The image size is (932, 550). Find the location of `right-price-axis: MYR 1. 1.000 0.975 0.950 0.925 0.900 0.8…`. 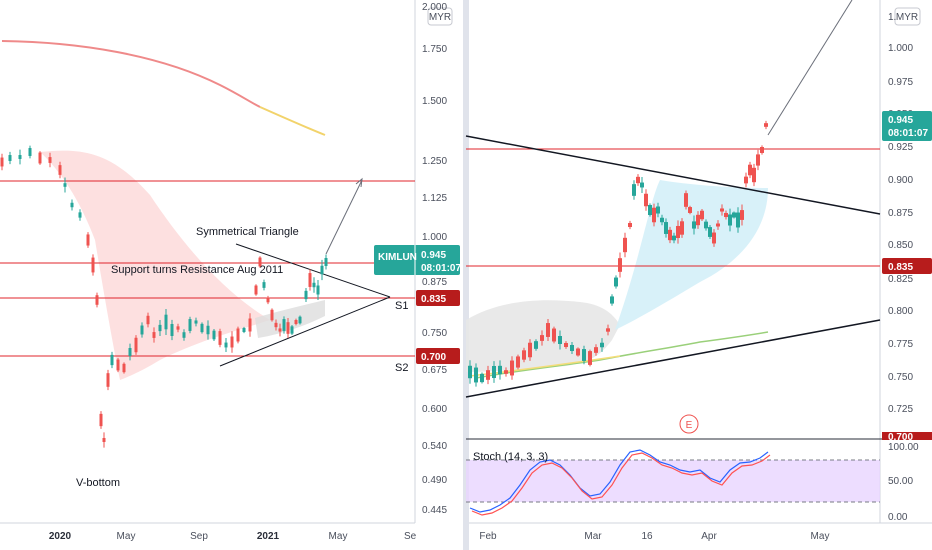

right-price-axis: MYR 1. 1.000 0.975 0.950 0.925 0.900 0.8… is located at coordinates (907, 225).